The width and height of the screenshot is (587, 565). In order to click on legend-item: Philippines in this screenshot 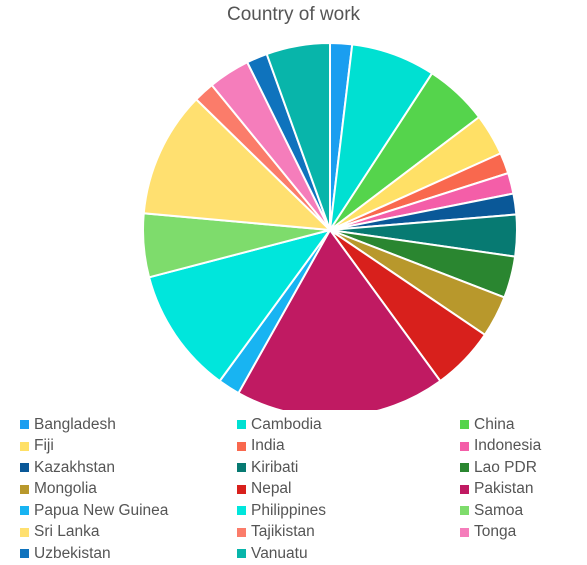, I will do `click(348, 511)`.